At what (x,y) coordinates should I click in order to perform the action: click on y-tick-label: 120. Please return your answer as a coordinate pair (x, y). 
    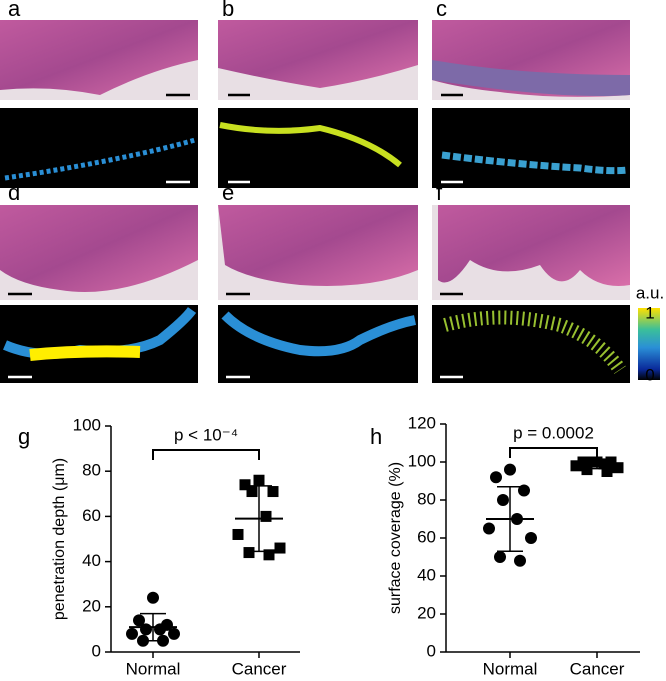
    Looking at the image, I should click on (422, 422).